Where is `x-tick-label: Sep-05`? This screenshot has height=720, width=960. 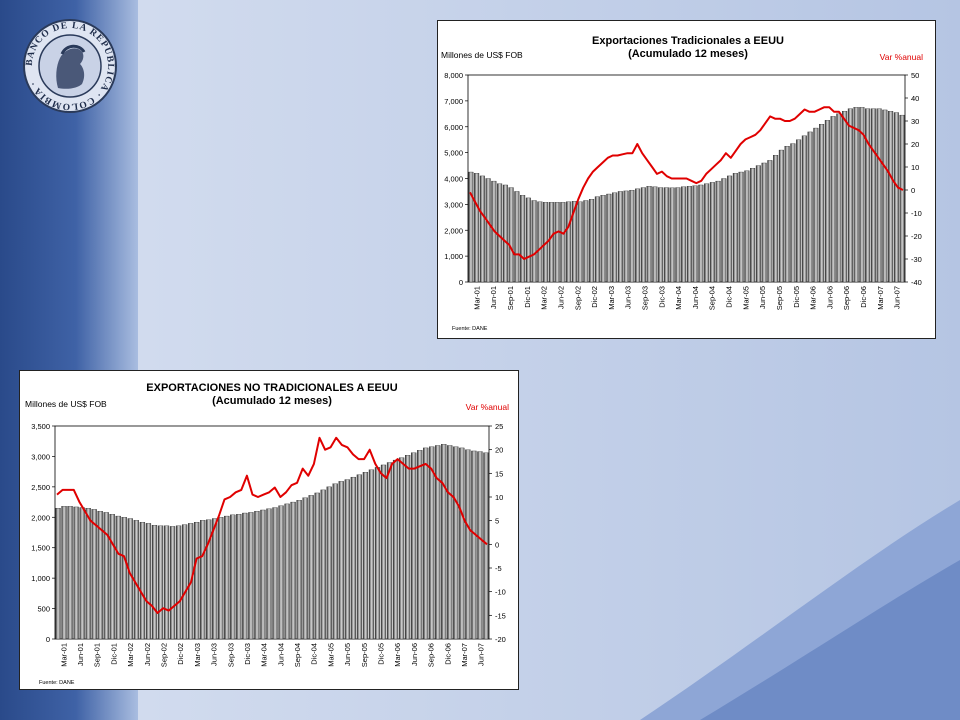 x-tick-label: Sep-05 is located at coordinates (364, 655).